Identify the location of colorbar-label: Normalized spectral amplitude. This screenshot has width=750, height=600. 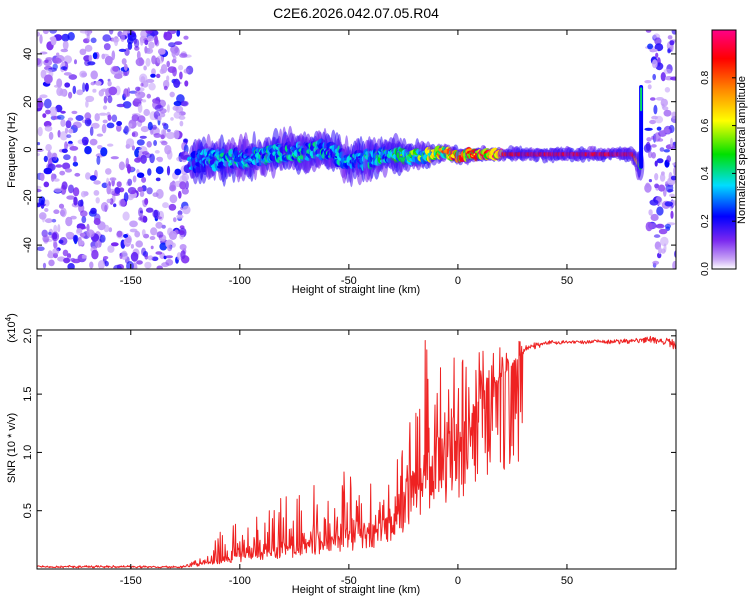
(742, 150).